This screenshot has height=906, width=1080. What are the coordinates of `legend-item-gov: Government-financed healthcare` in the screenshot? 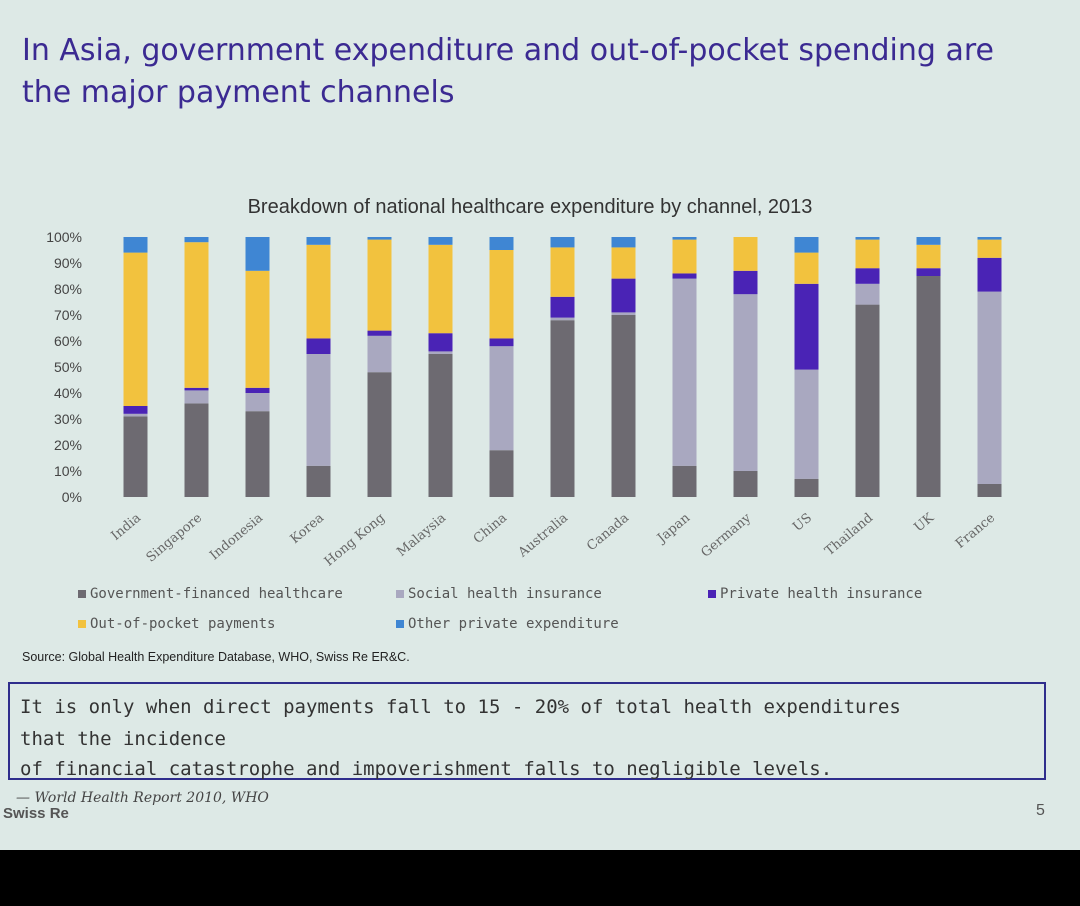 It's located at (210, 594).